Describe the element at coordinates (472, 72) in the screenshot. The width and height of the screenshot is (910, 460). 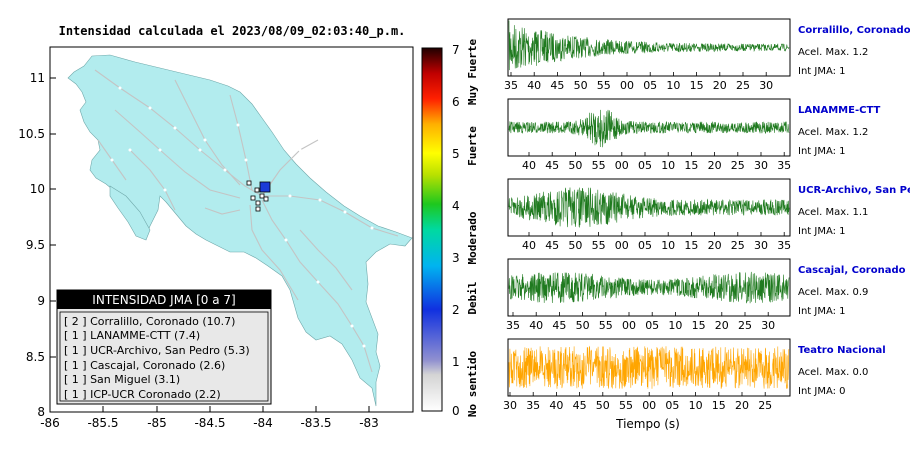
I see `colorbar-label: Muy Fuerte` at that location.